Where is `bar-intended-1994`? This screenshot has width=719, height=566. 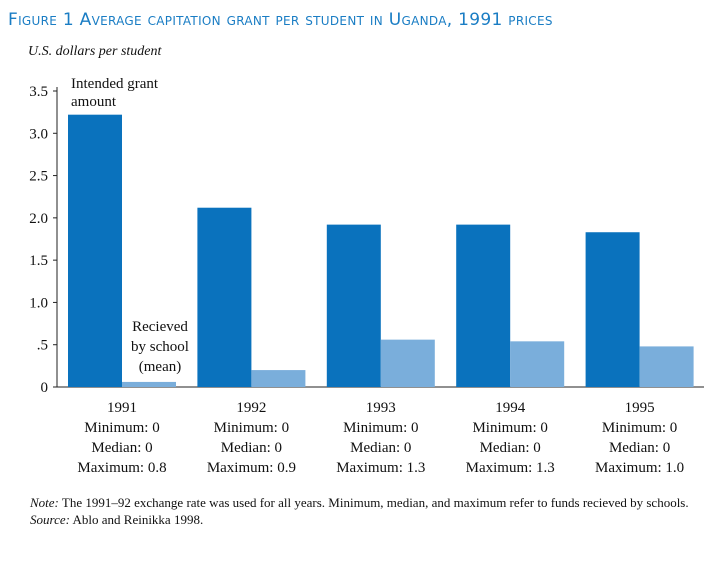 bar-intended-1994 is located at coordinates (483, 305).